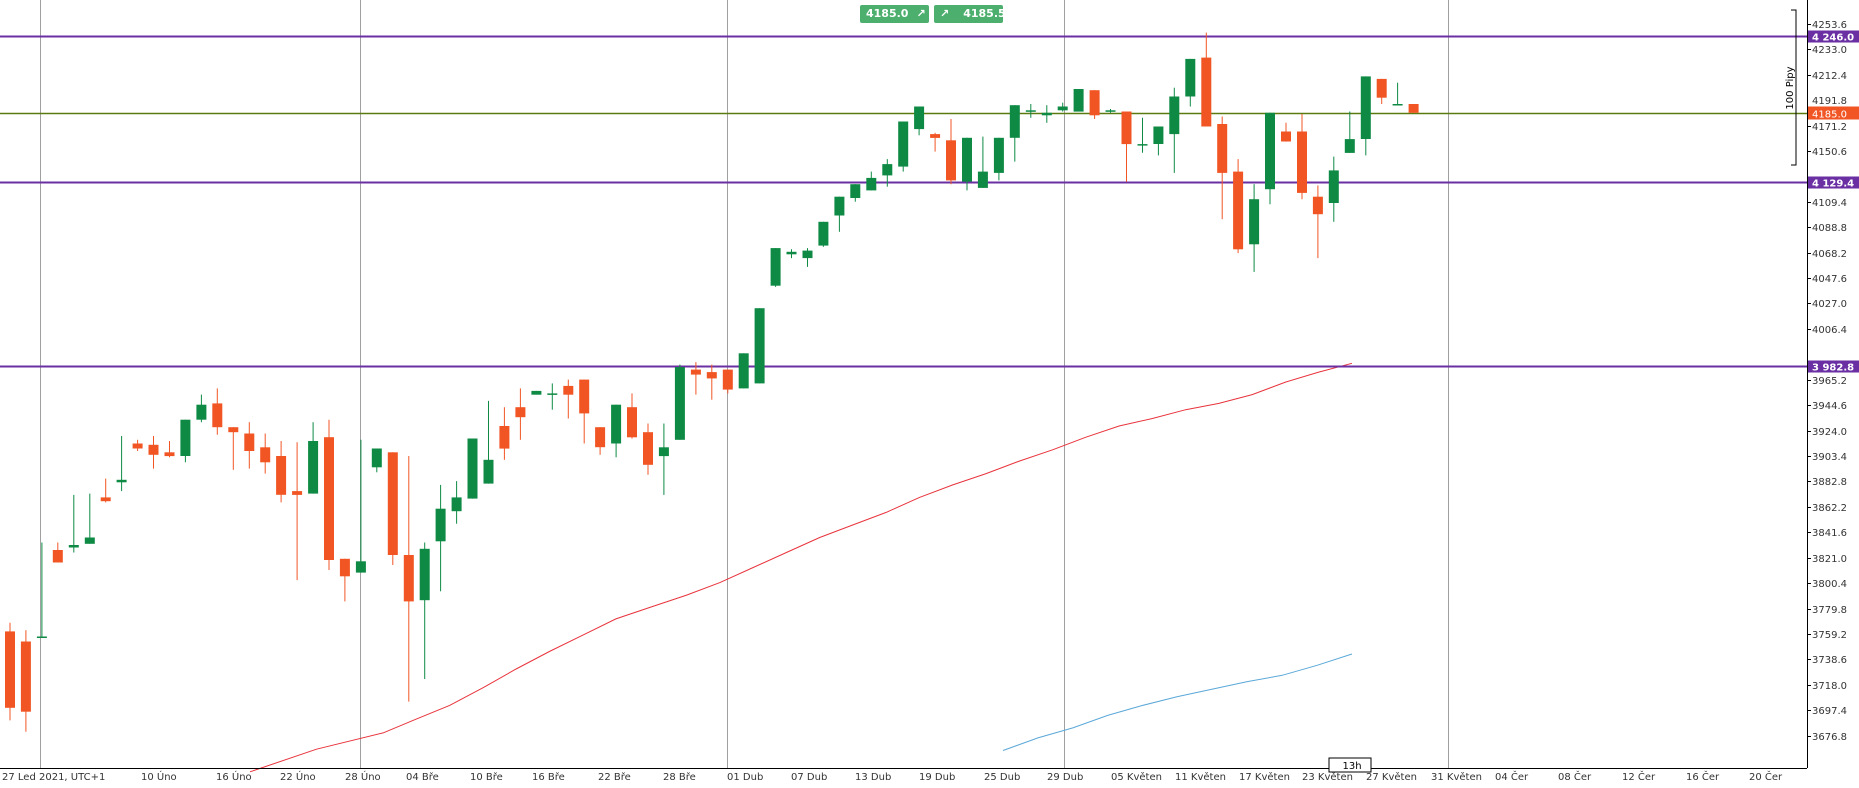 This screenshot has height=788, width=1859. I want to click on crosshair-time-marker: 13h, so click(1350, 765).